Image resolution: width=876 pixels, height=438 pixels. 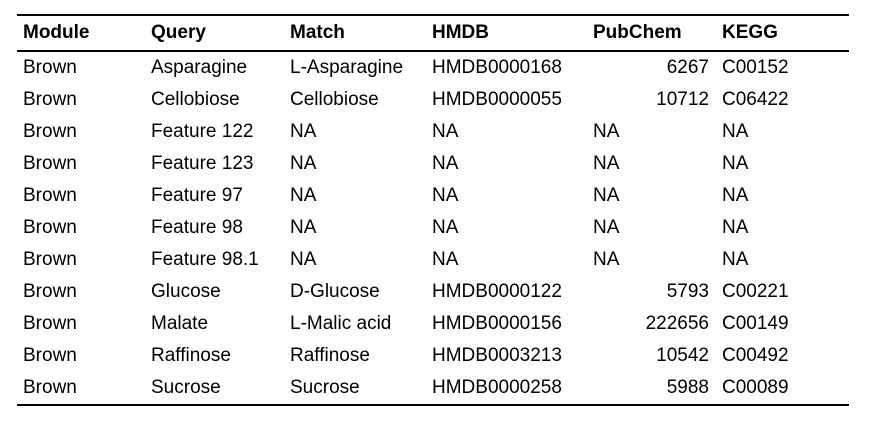 What do you see at coordinates (330, 355) in the screenshot?
I see `cell-match: Raffinose` at bounding box center [330, 355].